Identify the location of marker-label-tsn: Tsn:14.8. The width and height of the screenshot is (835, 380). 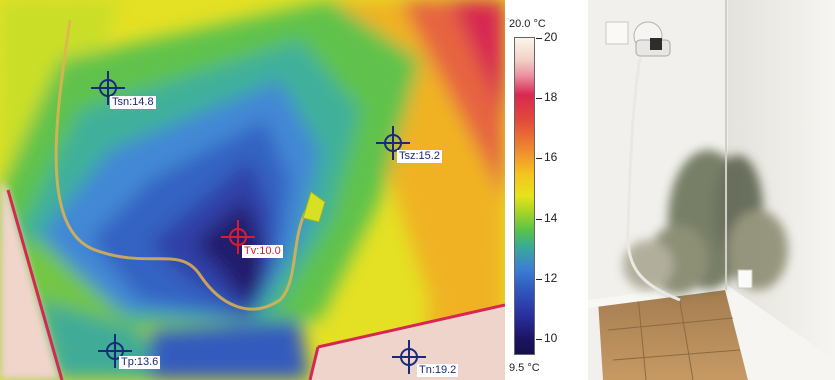
(133, 102).